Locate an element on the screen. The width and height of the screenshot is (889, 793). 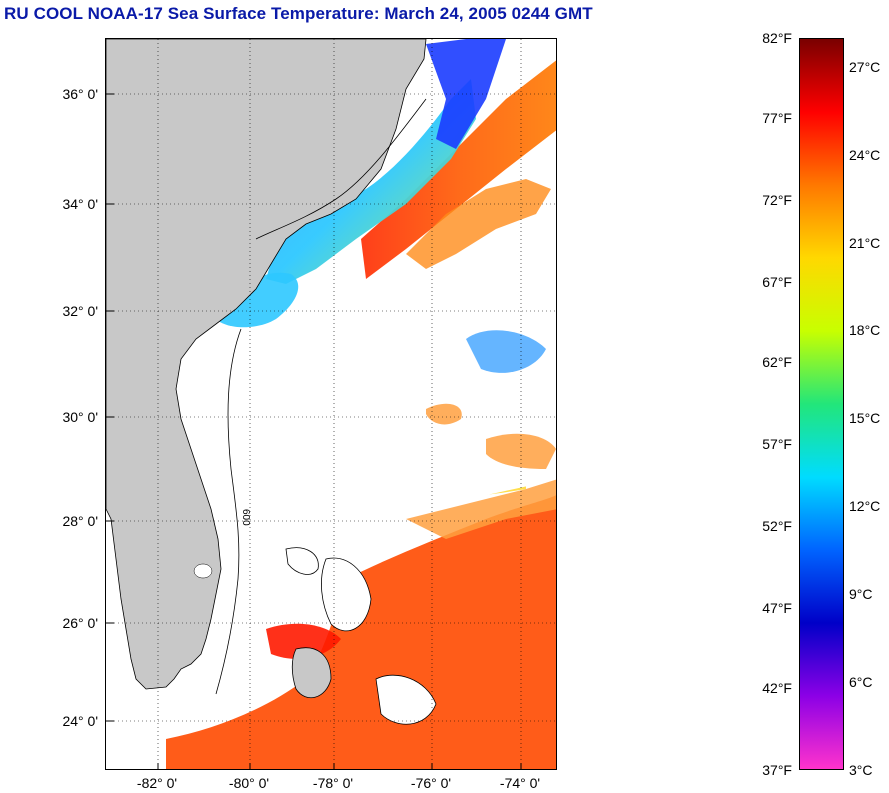
colorbar-c-label: 18°C is located at coordinates (865, 330).